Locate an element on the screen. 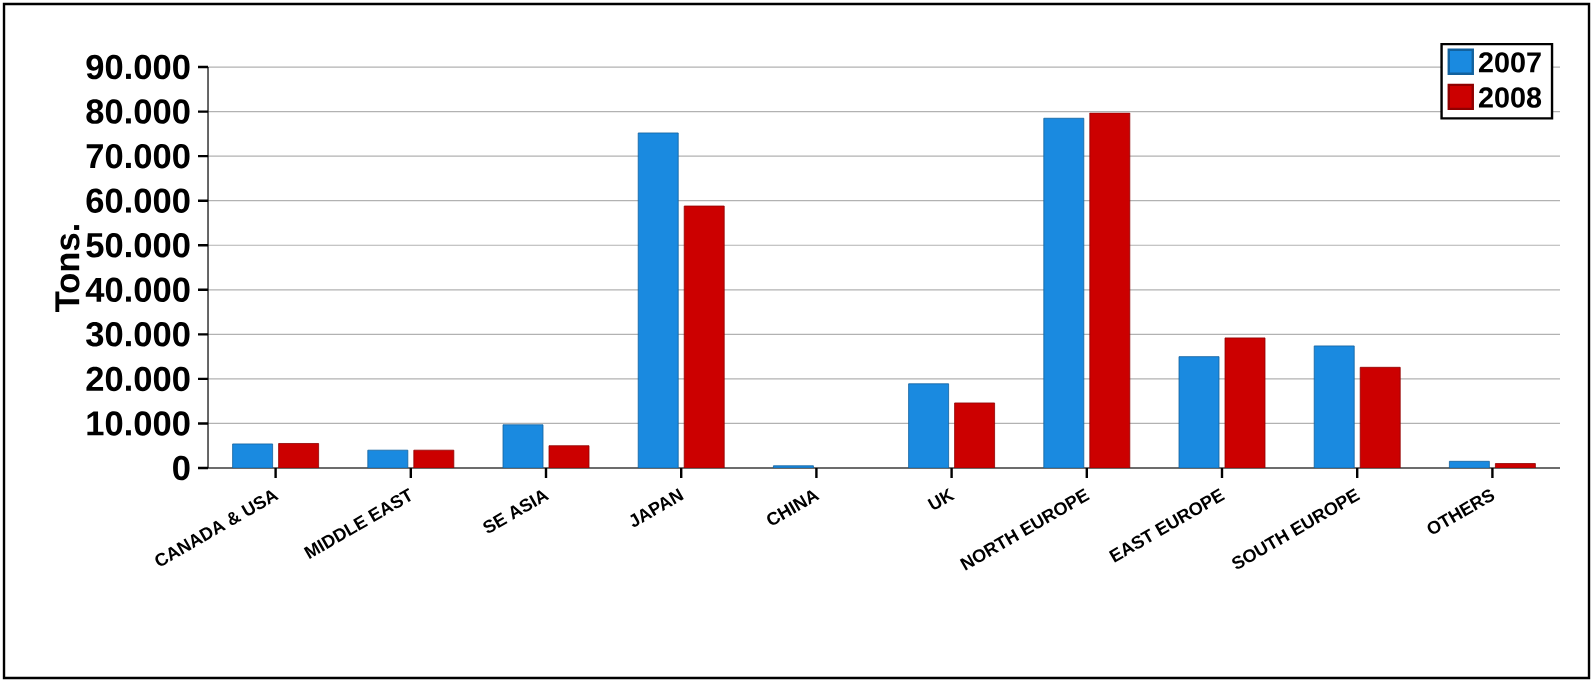  y-axis-title: Tons. is located at coordinates (67, 268).